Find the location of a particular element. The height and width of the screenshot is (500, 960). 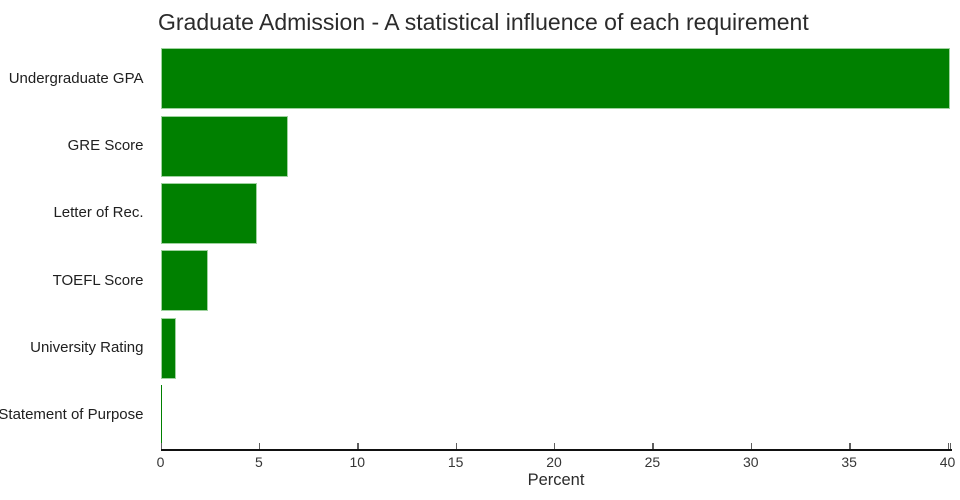

x-tick-label: 5 is located at coordinates (258, 462).